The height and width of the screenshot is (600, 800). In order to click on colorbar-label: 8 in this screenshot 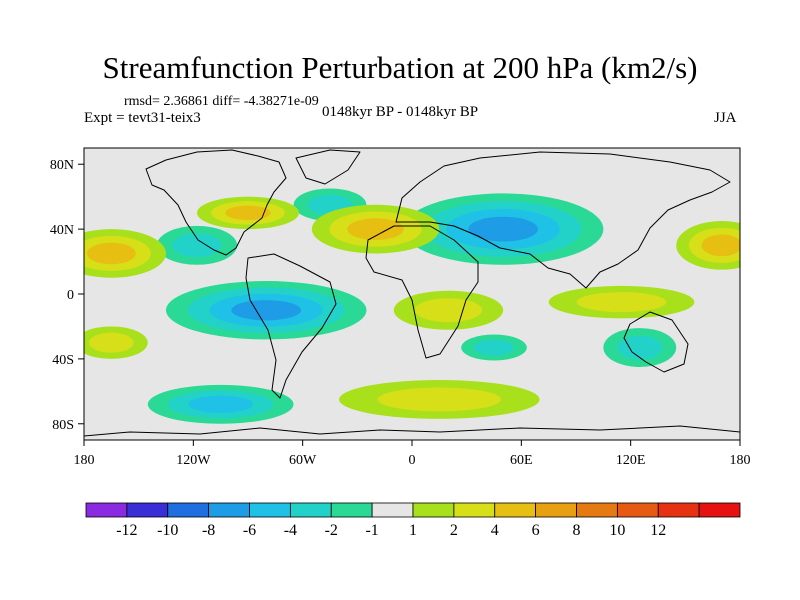, I will do `click(577, 530)`.